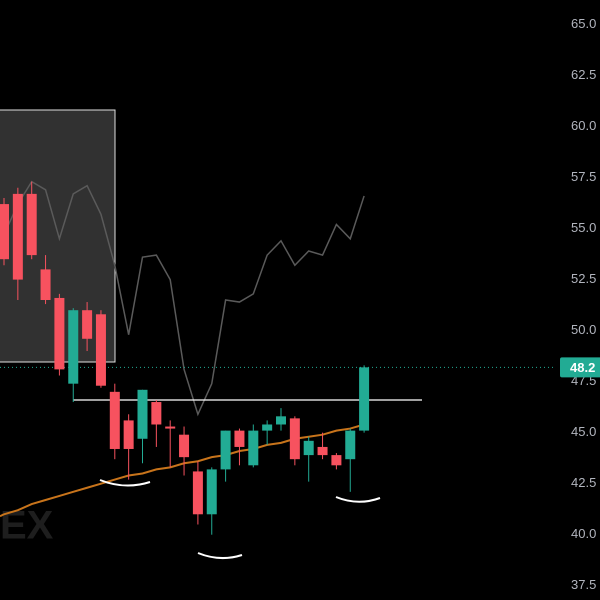  Describe the element at coordinates (583, 23) in the screenshot. I see `y-tick-label: 65.0` at that location.